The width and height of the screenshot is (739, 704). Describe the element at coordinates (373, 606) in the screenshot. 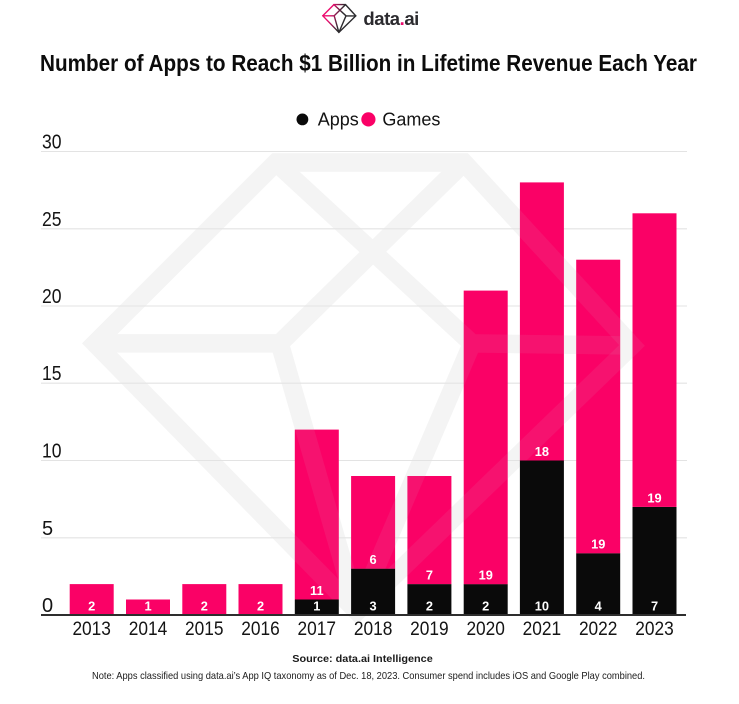

I see `svg-text: 3` at that location.